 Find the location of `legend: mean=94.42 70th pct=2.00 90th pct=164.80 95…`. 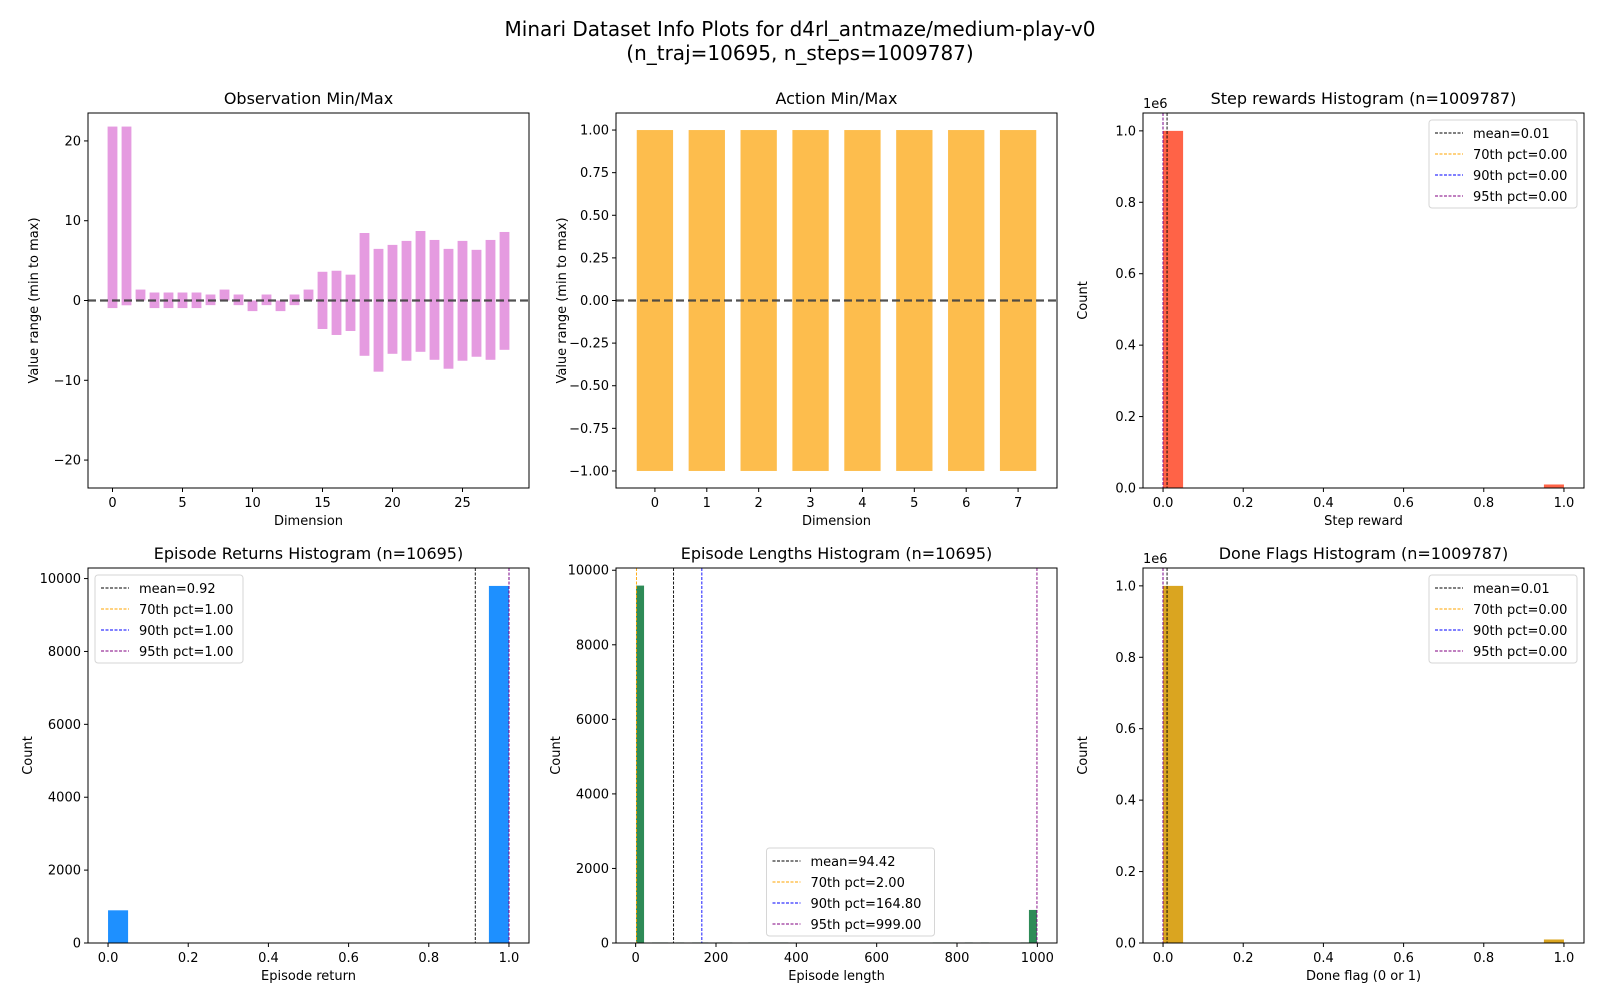

legend: mean=94.42 70th pct=2.00 90th pct=164.80 95… is located at coordinates (850, 892).